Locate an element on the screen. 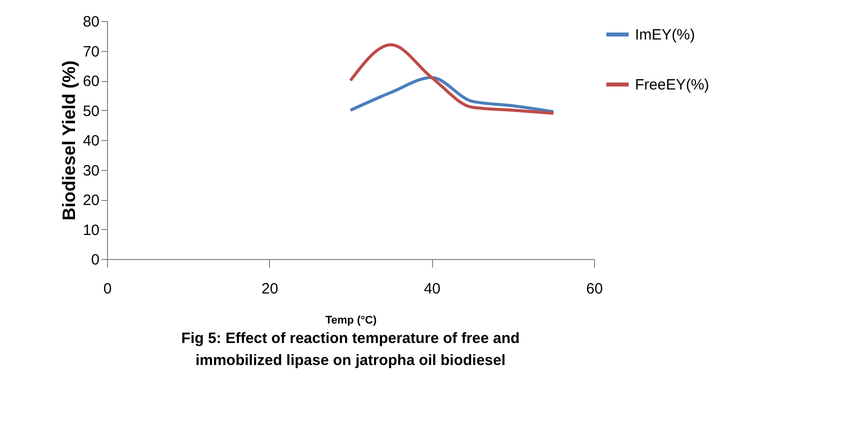  x-tick-label: 60 is located at coordinates (594, 289).